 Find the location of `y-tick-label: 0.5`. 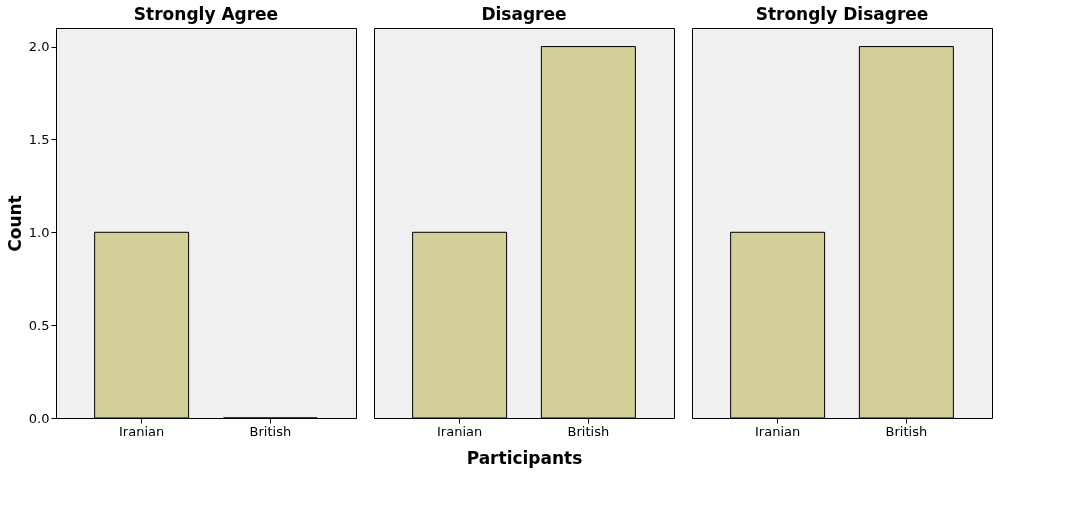

y-tick-label: 0.5 is located at coordinates (39, 325).